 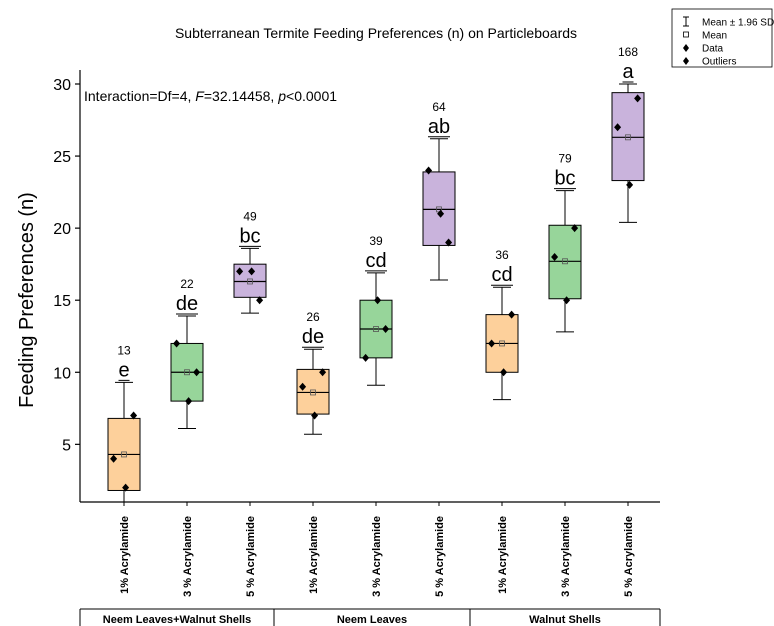 What do you see at coordinates (200, 96) in the screenshot?
I see `annotation-f-label: F` at bounding box center [200, 96].